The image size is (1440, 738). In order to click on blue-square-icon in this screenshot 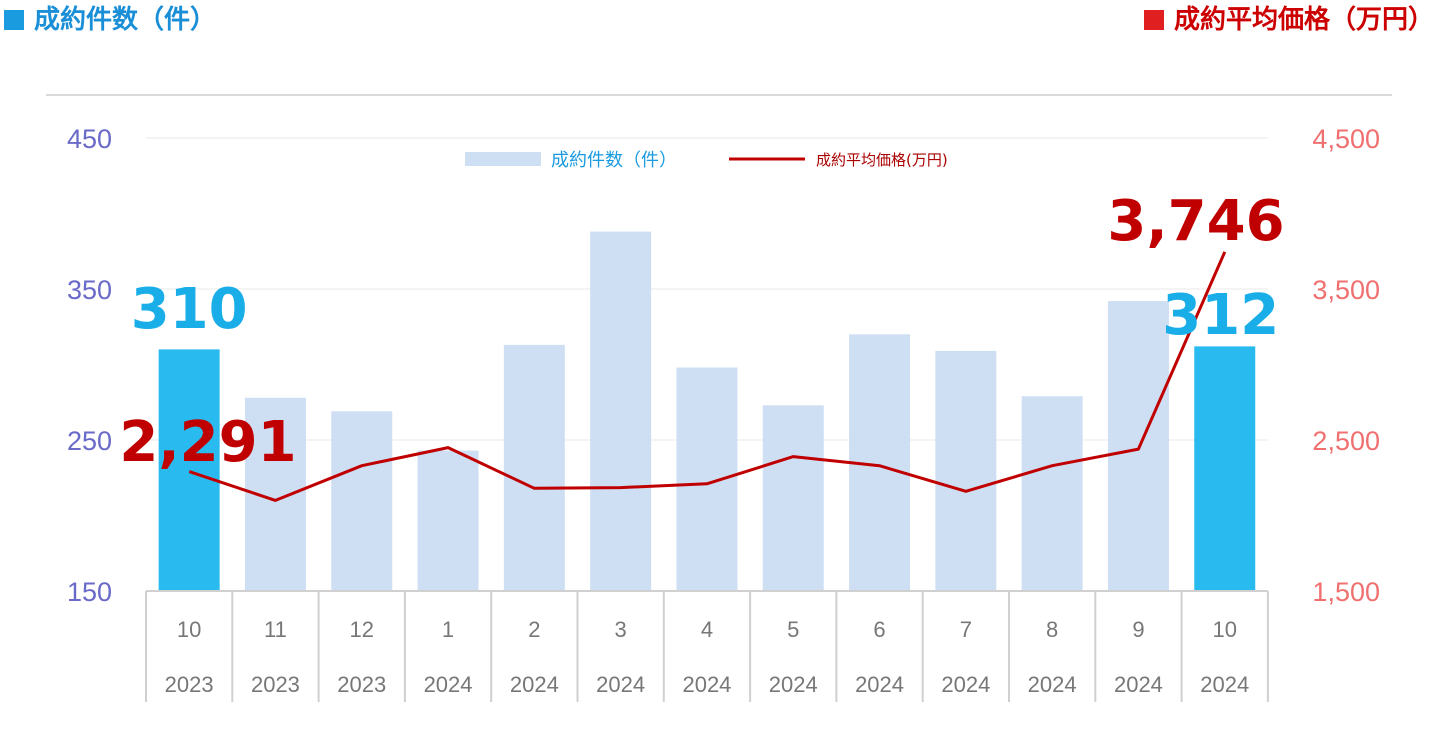, I will do `click(14, 20)`.